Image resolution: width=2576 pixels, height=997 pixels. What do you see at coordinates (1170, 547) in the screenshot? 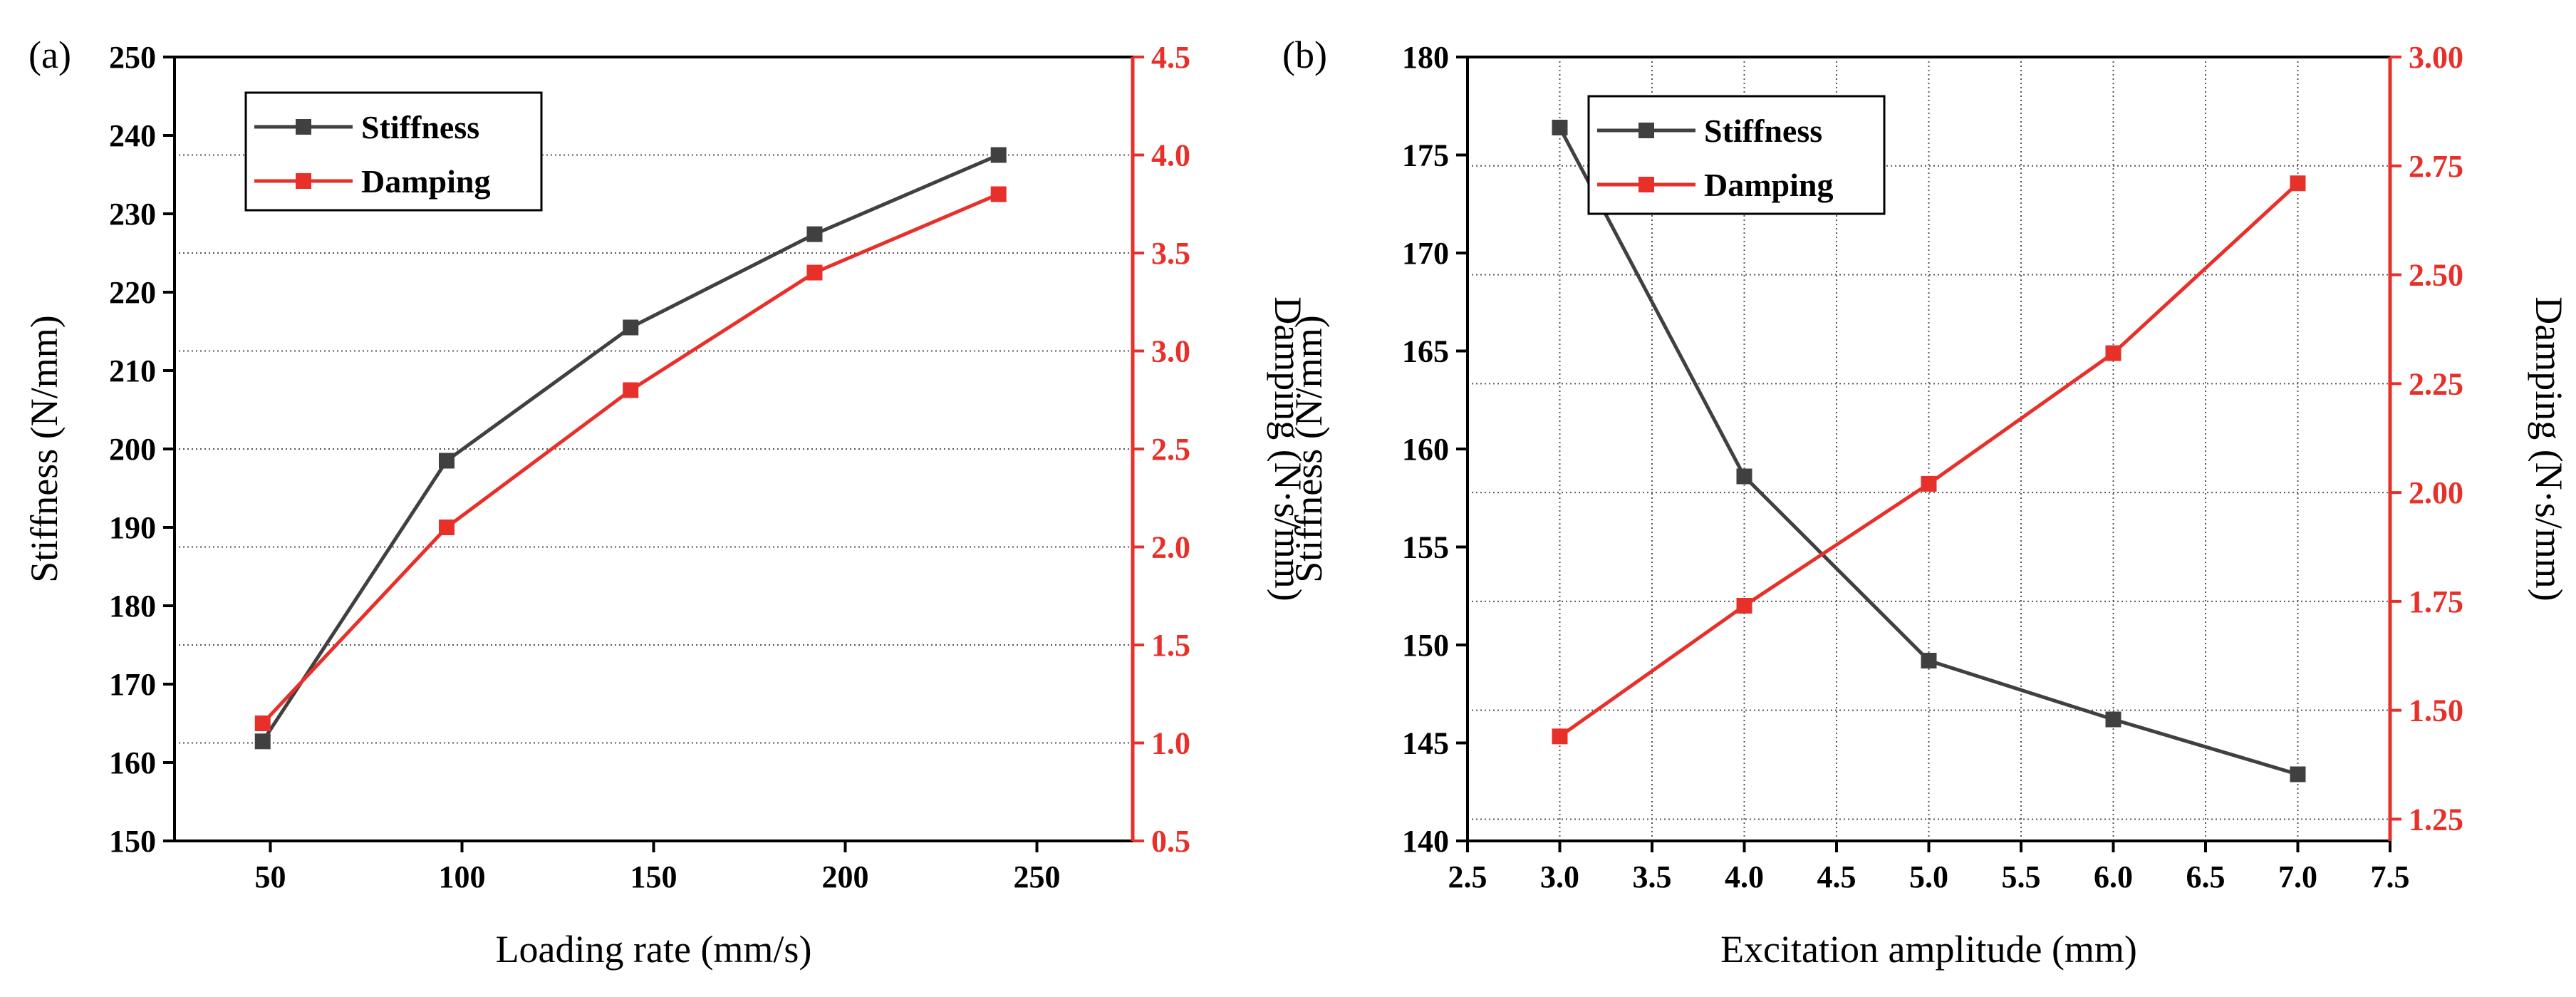
I see `y-tick-label-right: 2.0` at bounding box center [1170, 547].